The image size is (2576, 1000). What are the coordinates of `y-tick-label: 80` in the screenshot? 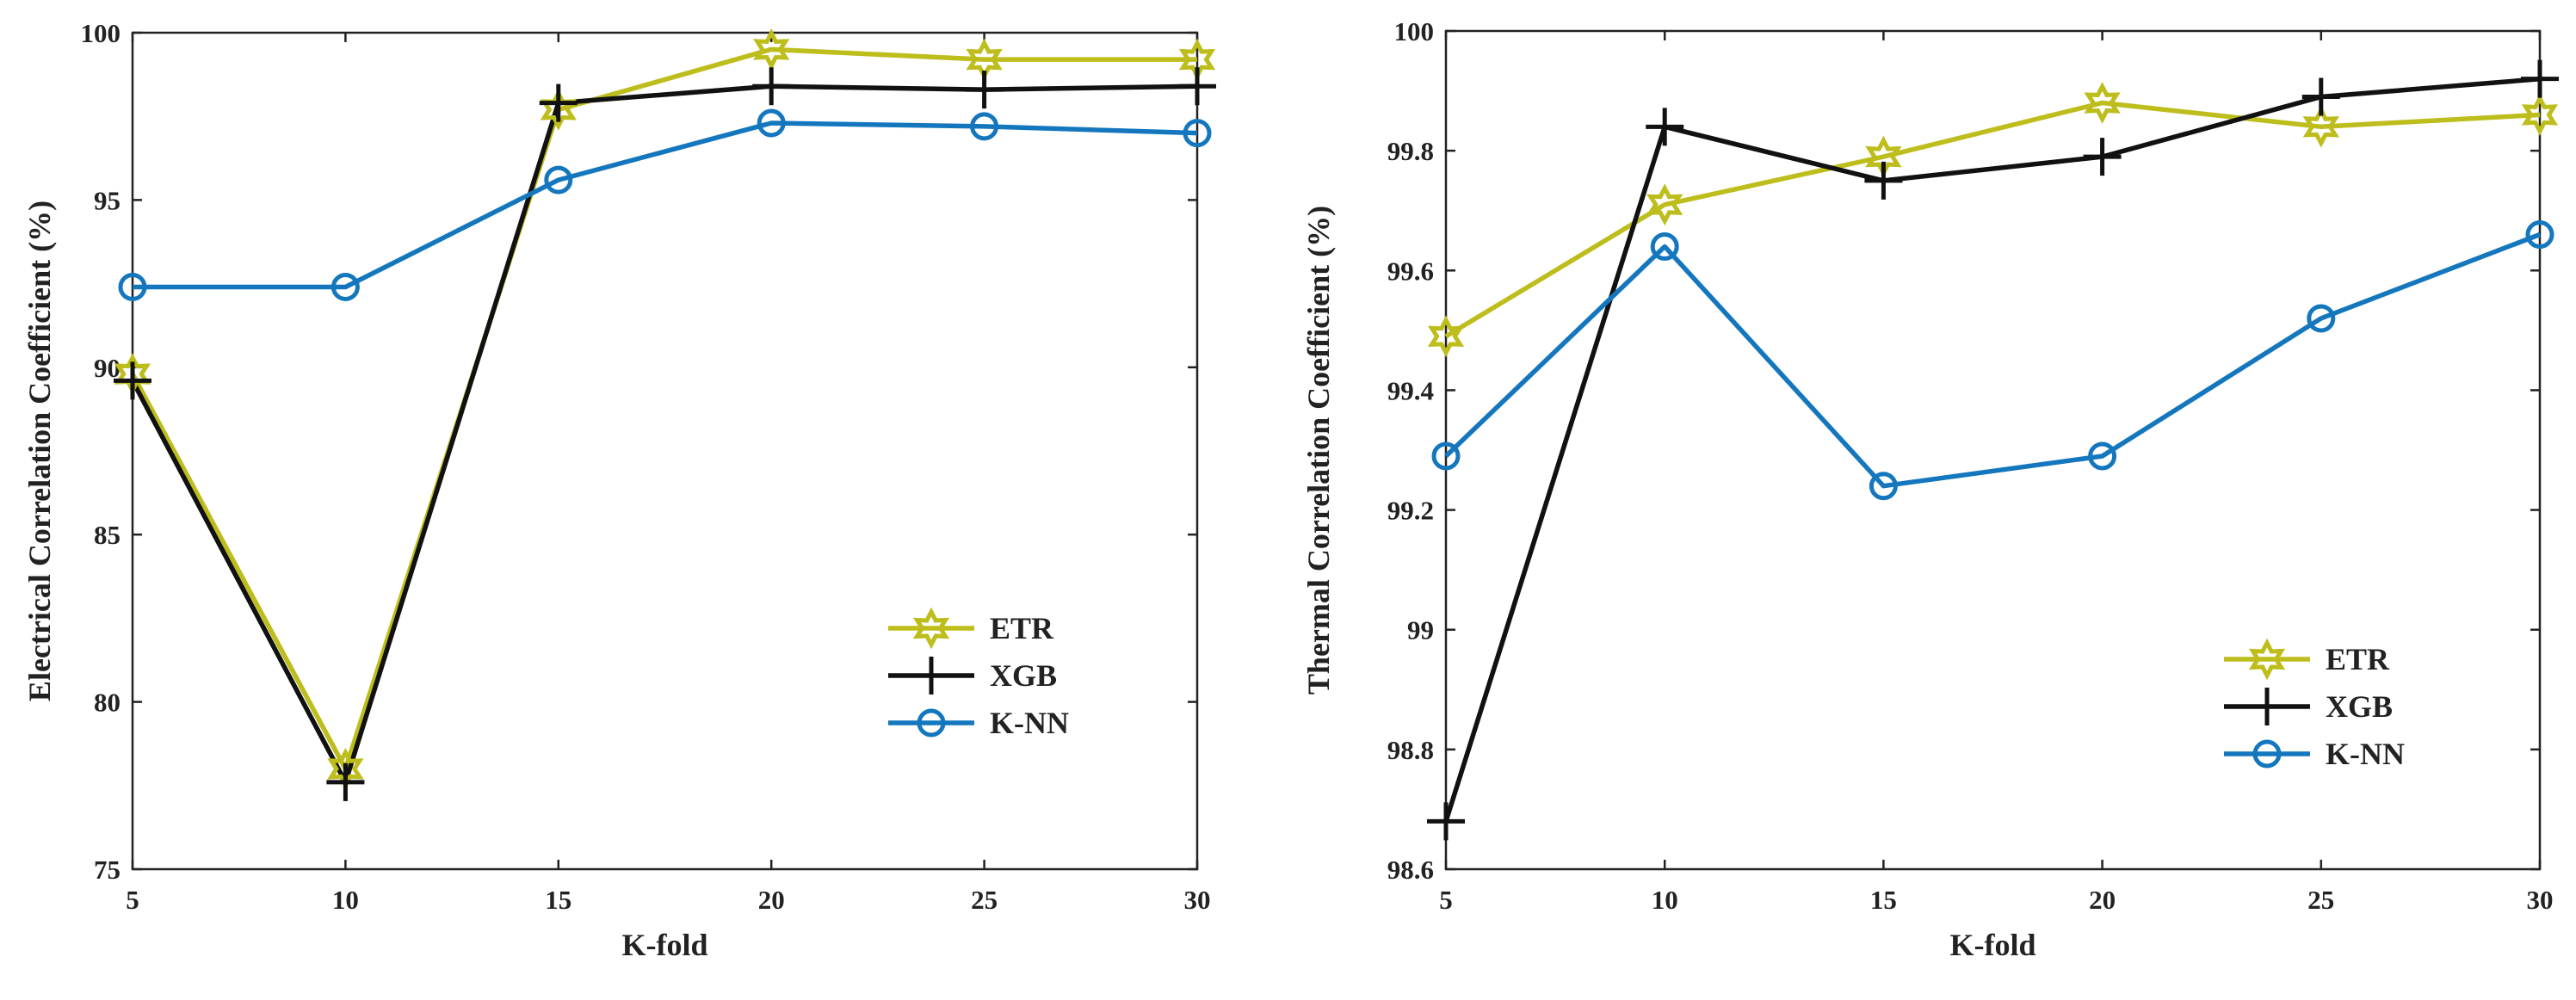 It's located at (107, 703).